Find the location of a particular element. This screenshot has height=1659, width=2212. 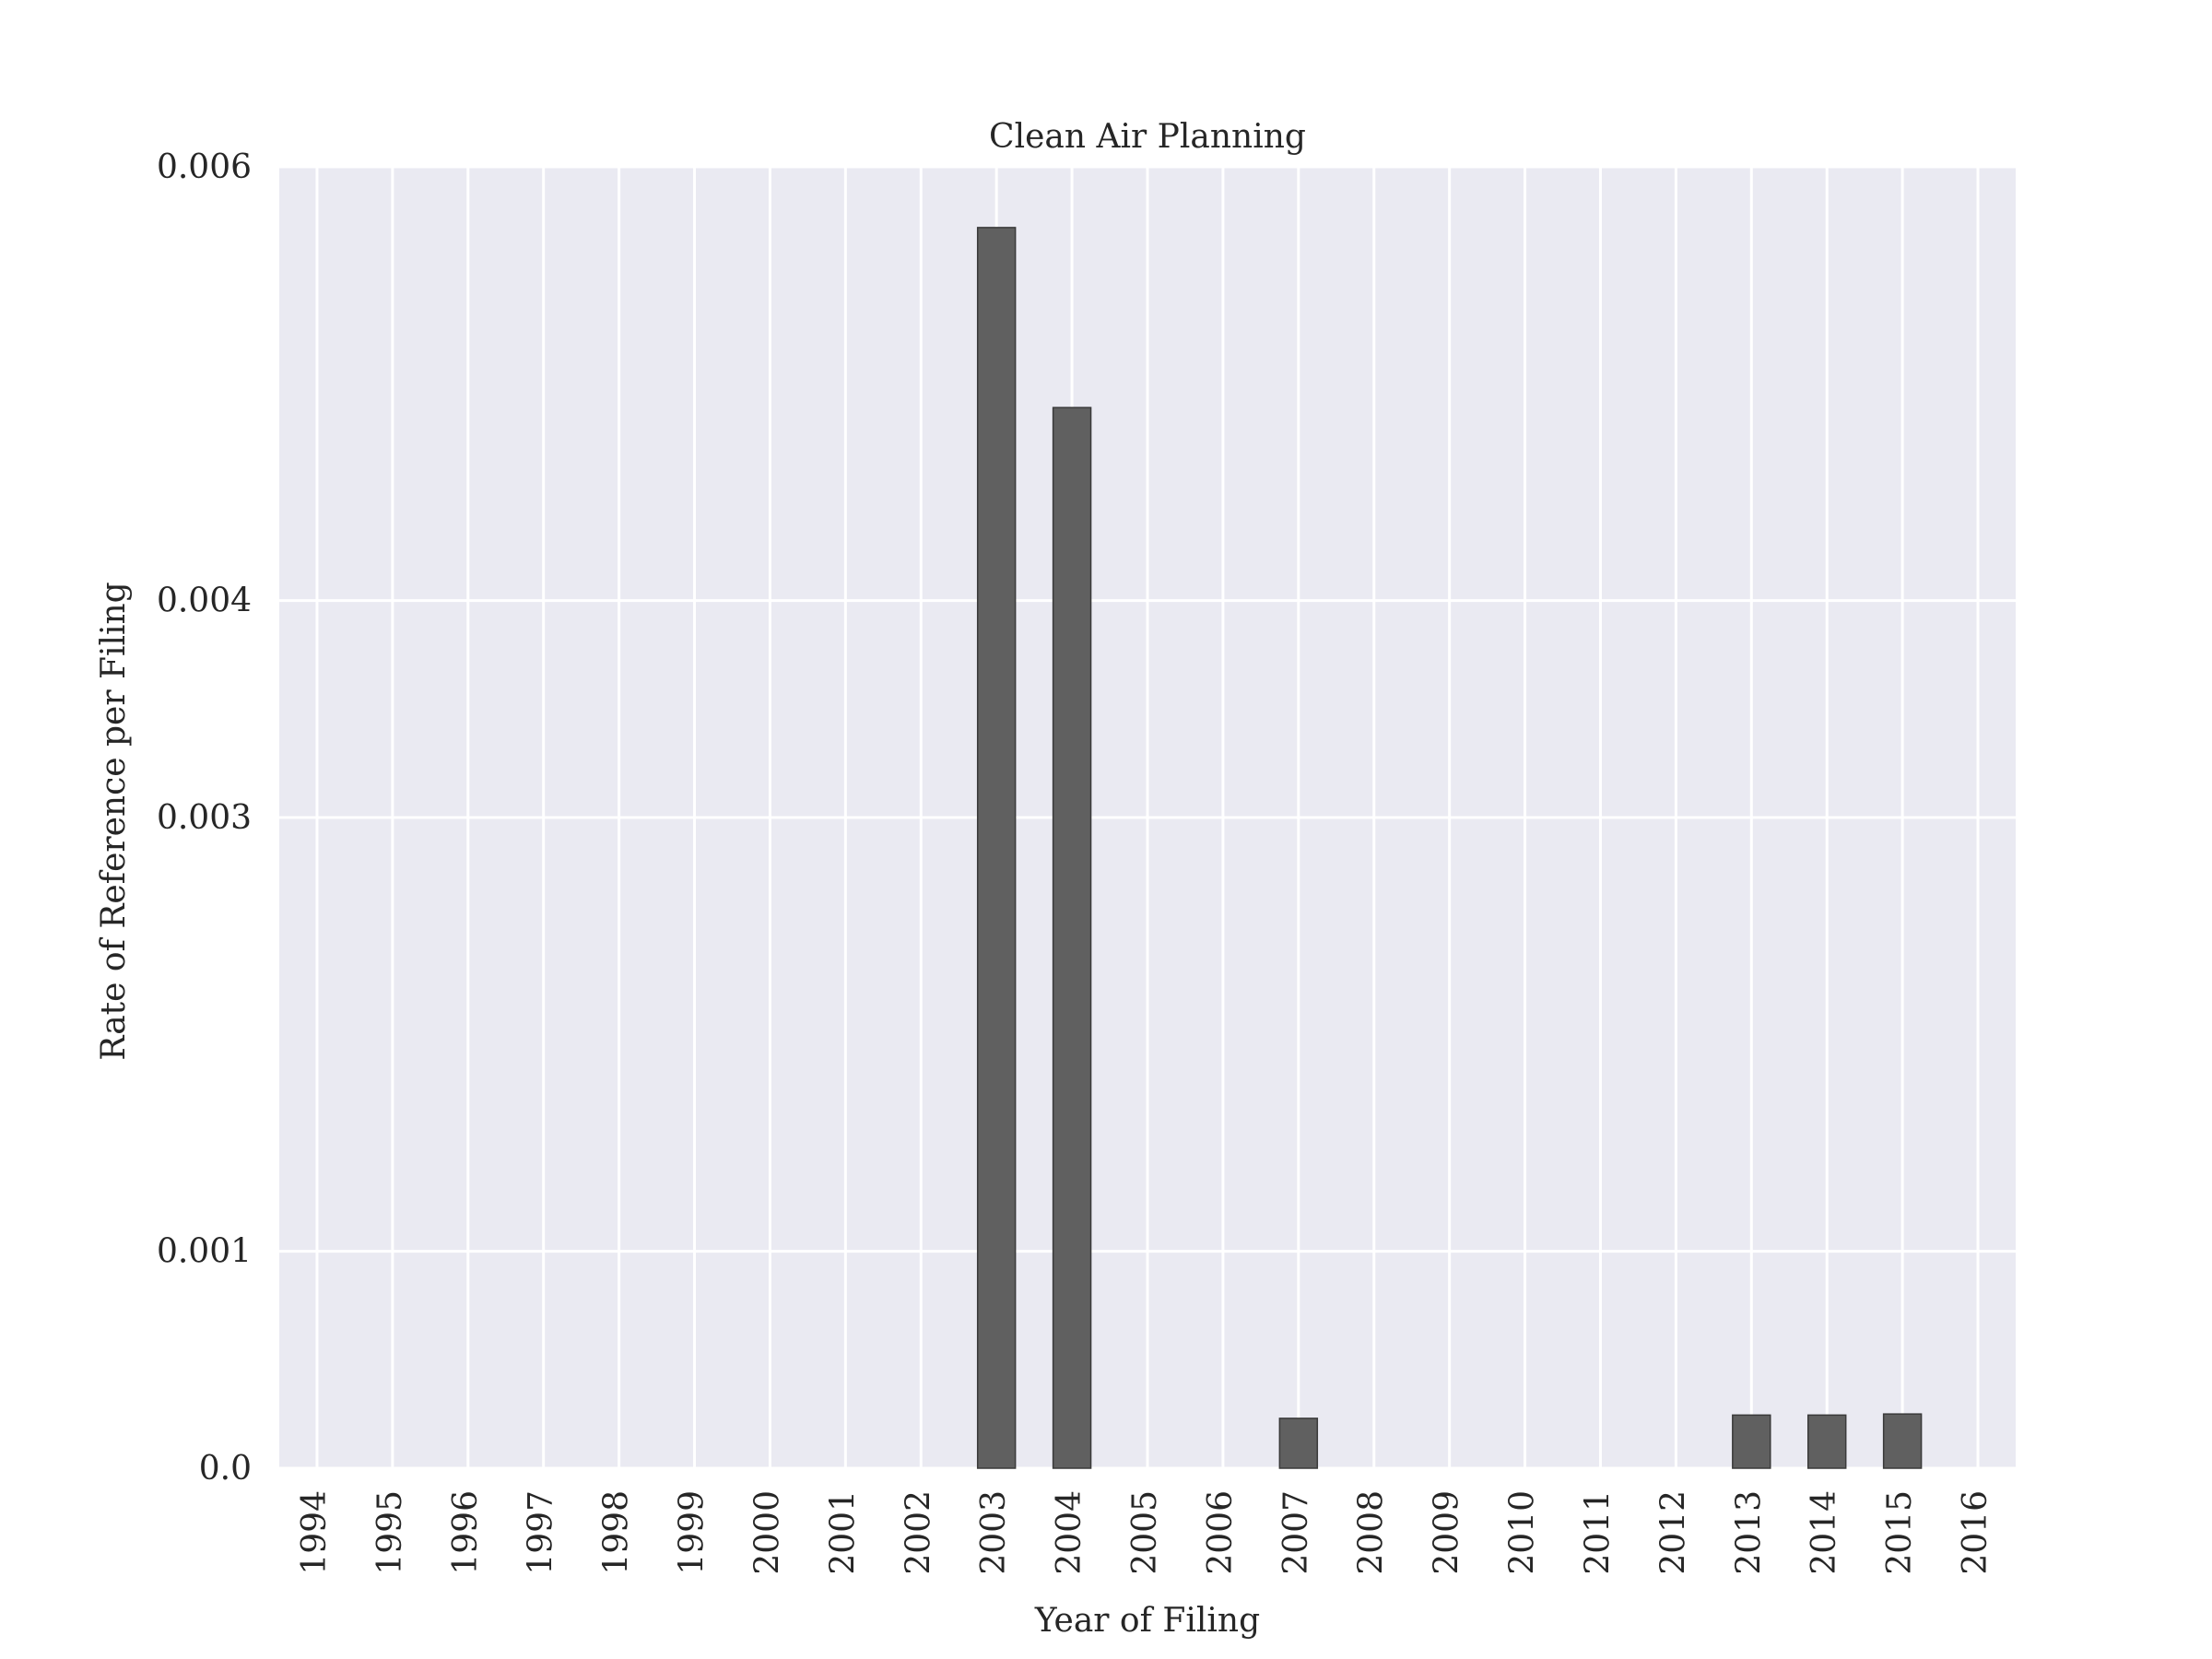

bar-2014 is located at coordinates (1826, 1441).